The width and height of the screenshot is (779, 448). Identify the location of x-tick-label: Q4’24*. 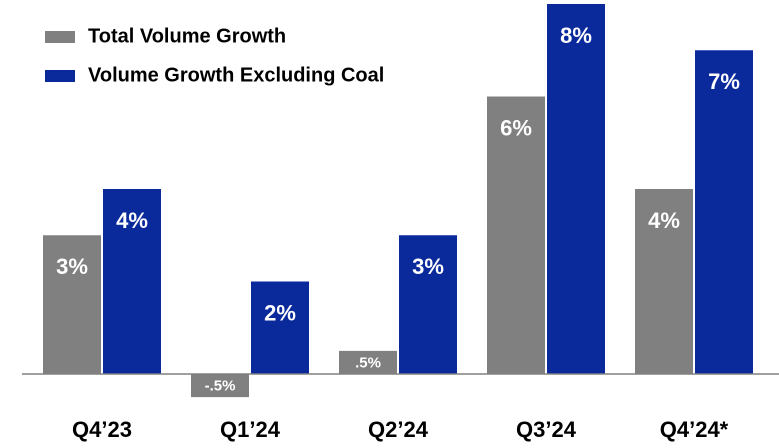
(694, 429).